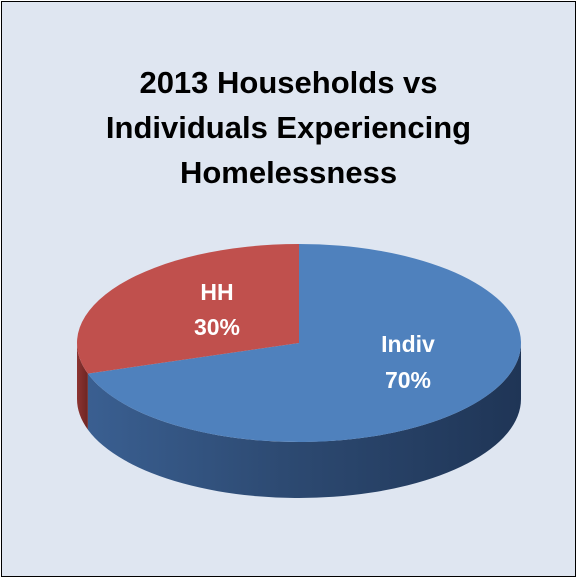  I want to click on title-line-1: 2013 Households vs, so click(288, 82).